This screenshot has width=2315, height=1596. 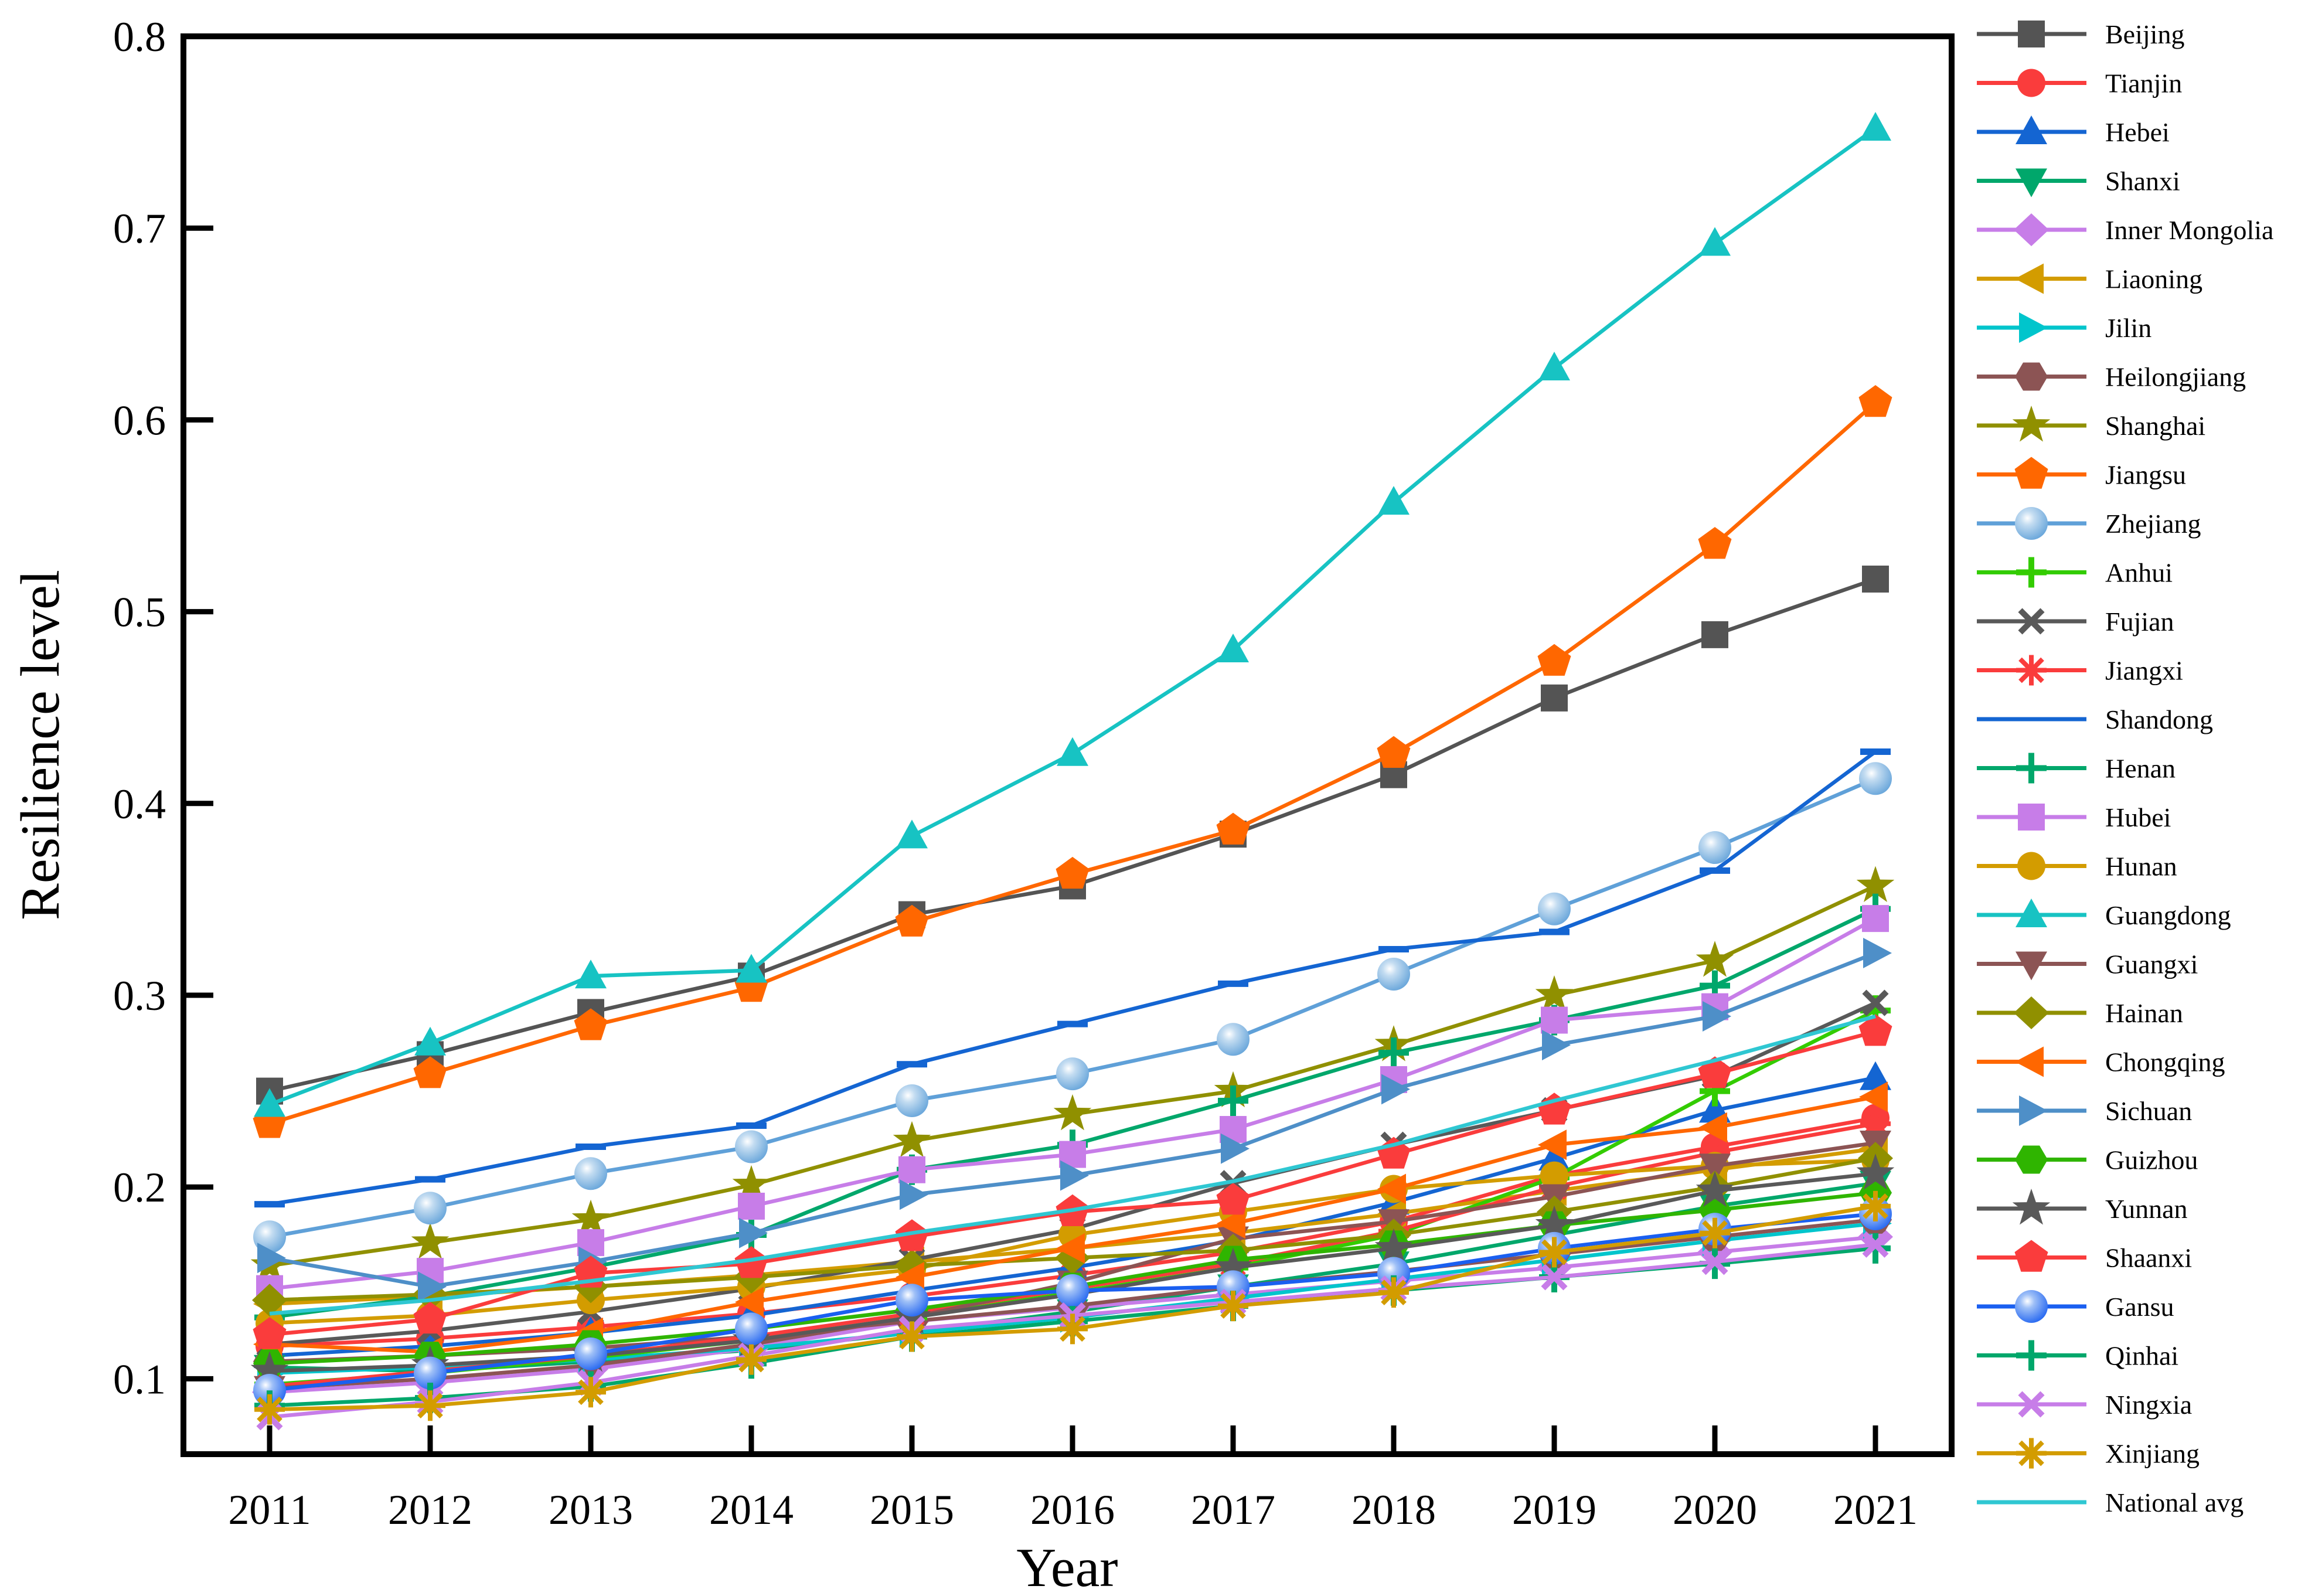 What do you see at coordinates (2073, 131) in the screenshot?
I see `legend-item-hebei: Hebei` at bounding box center [2073, 131].